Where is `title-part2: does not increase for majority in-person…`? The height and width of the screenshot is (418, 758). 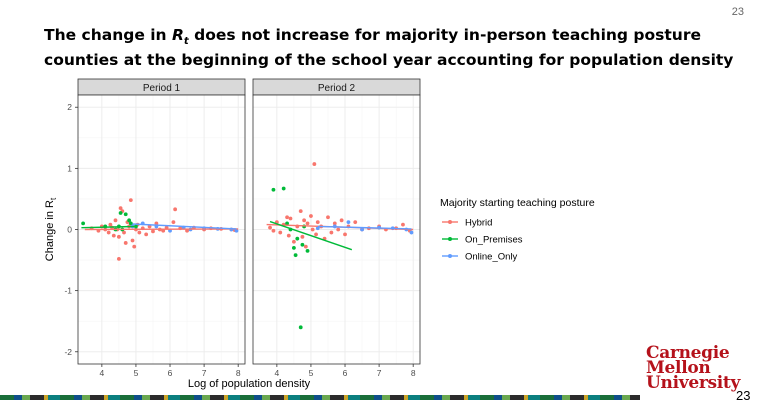
title-part2: does not increase for majority in-person… is located at coordinates (389, 48).